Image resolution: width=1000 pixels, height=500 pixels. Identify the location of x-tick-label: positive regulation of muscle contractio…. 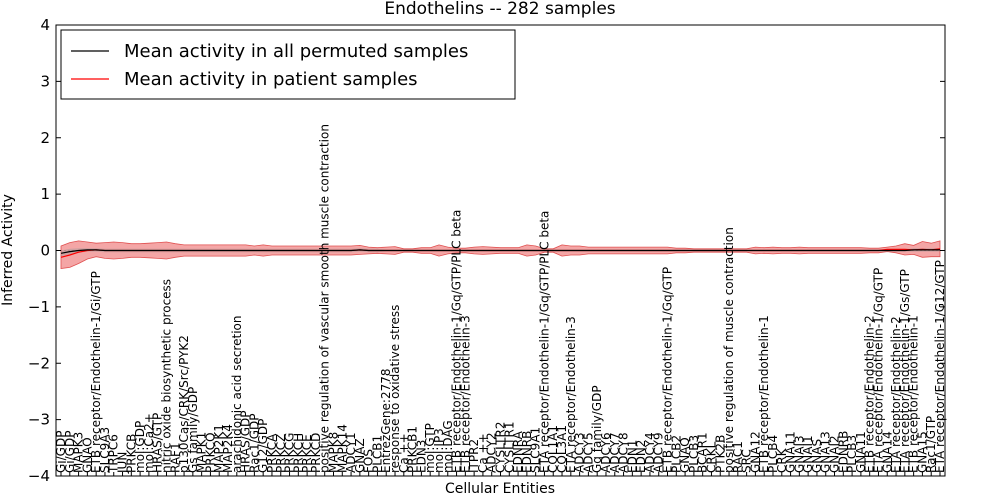
(729, 350).